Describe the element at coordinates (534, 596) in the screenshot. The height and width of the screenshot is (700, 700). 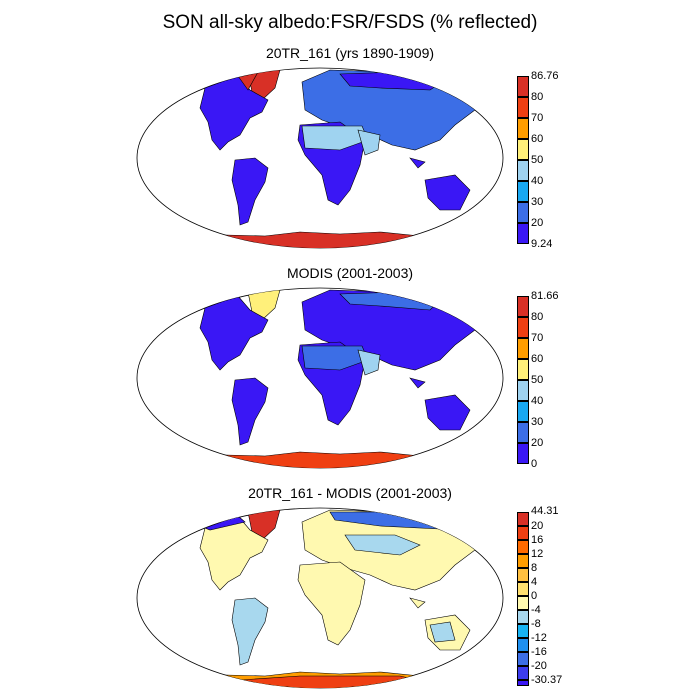
I see `cbar-tick: 0` at that location.